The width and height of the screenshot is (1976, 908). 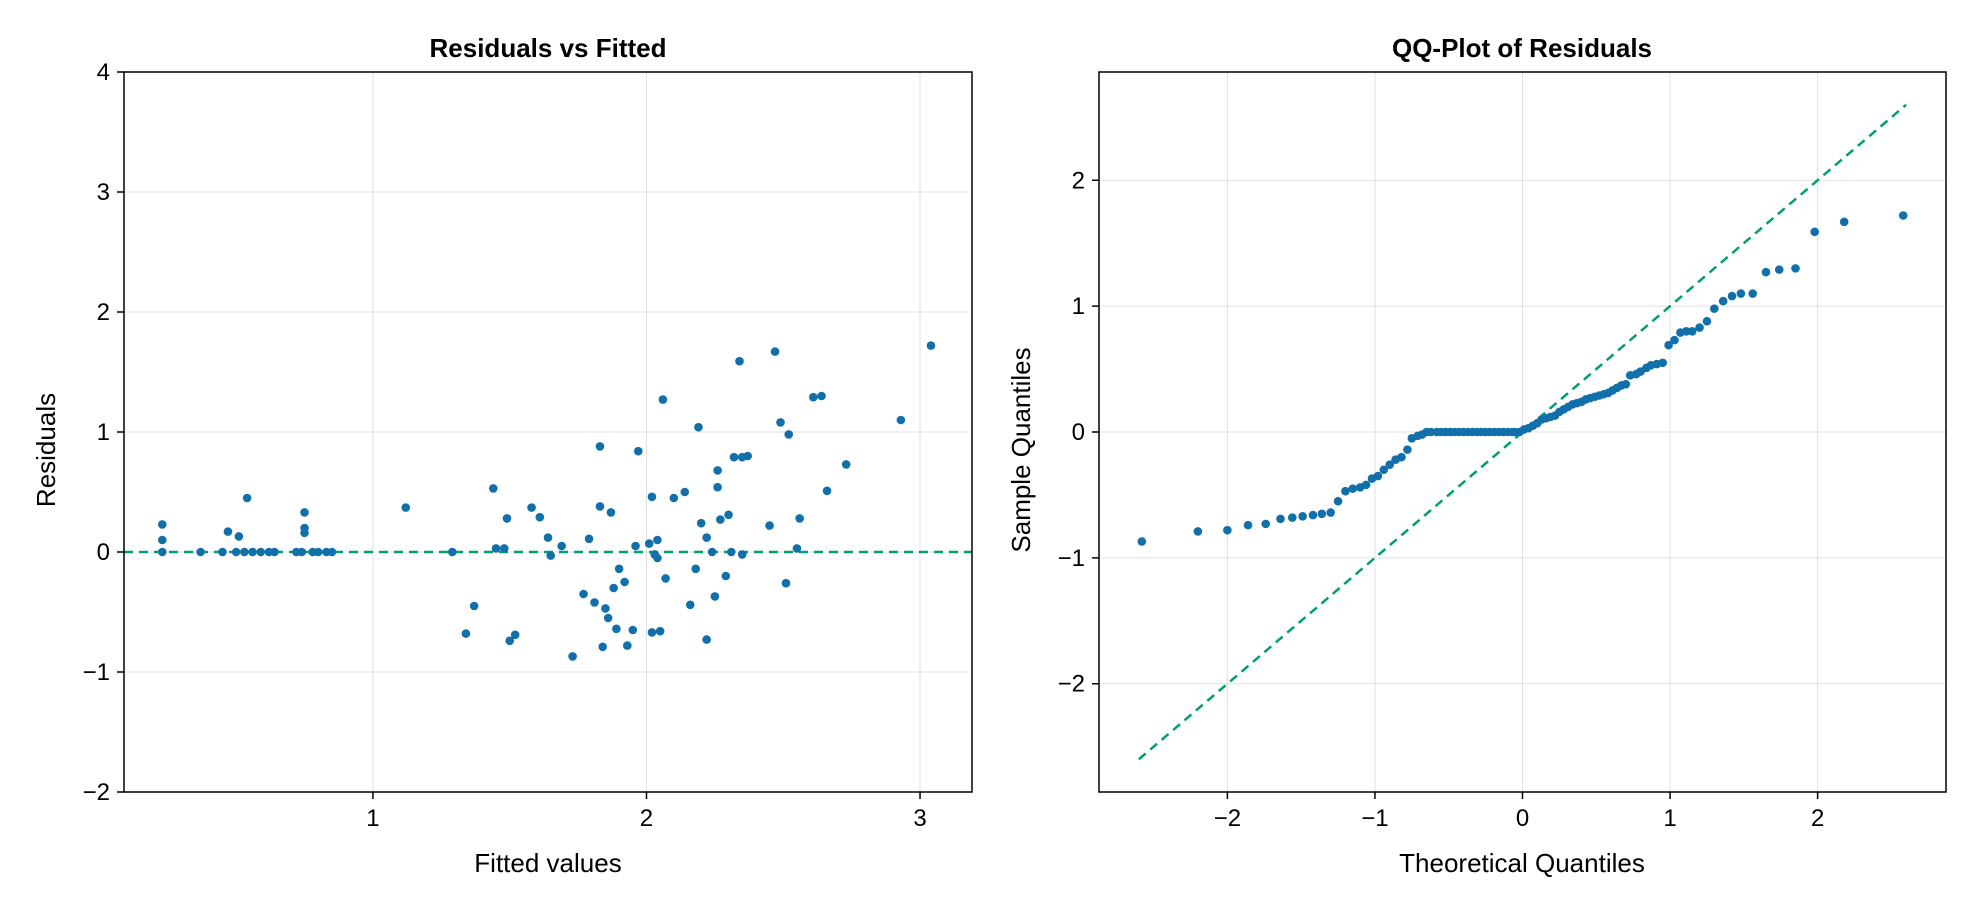 I want to click on x-tick-label: 3, so click(x=919, y=818).